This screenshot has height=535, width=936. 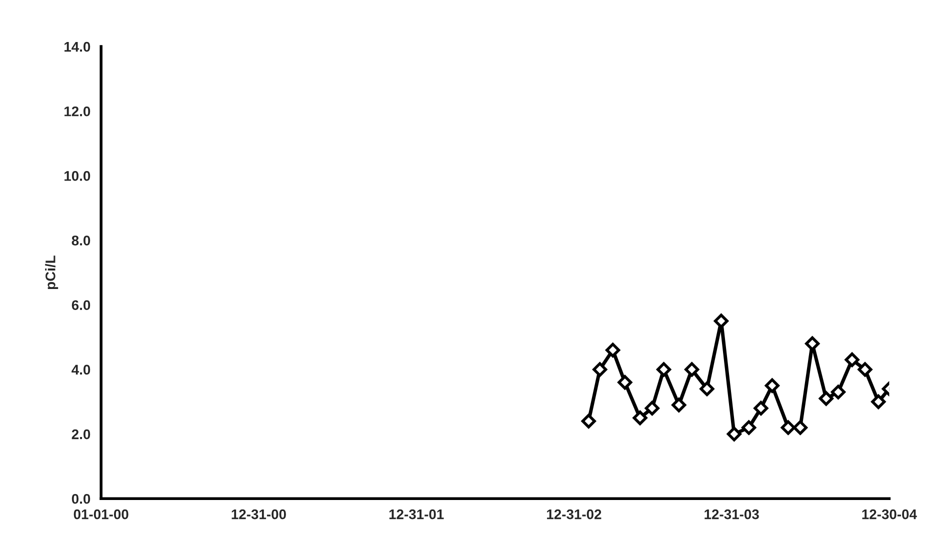 What do you see at coordinates (101, 514) in the screenshot?
I see `x-tick-label: 01-01-00` at bounding box center [101, 514].